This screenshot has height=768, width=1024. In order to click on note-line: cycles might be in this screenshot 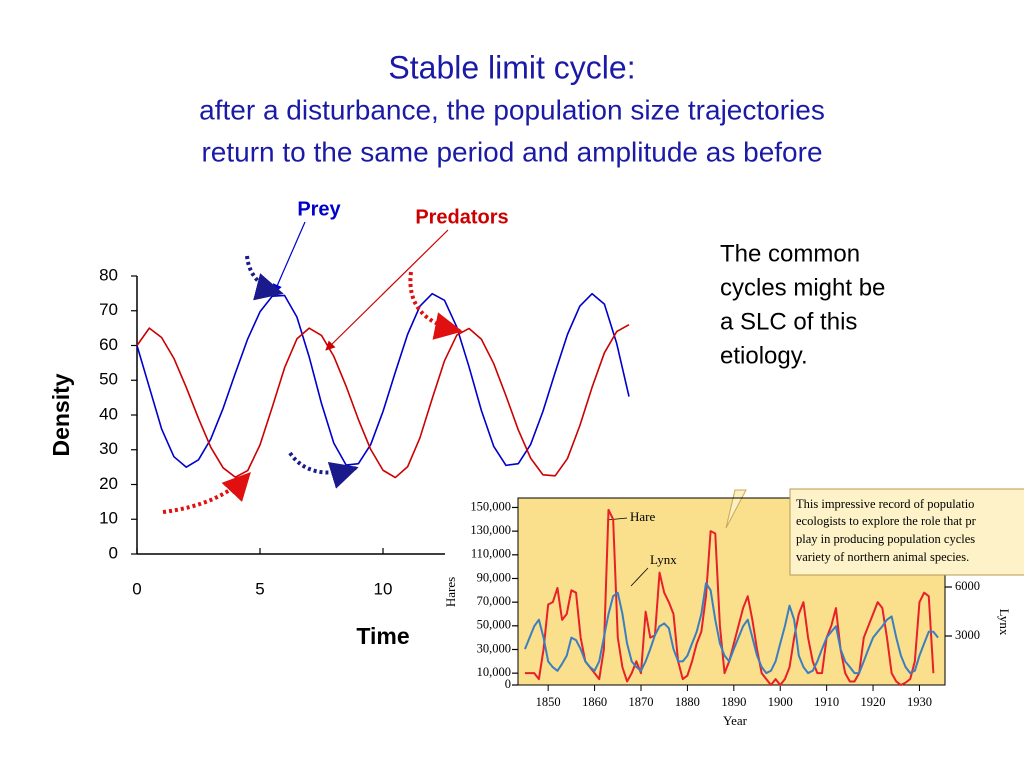, I will do `click(802, 287)`.